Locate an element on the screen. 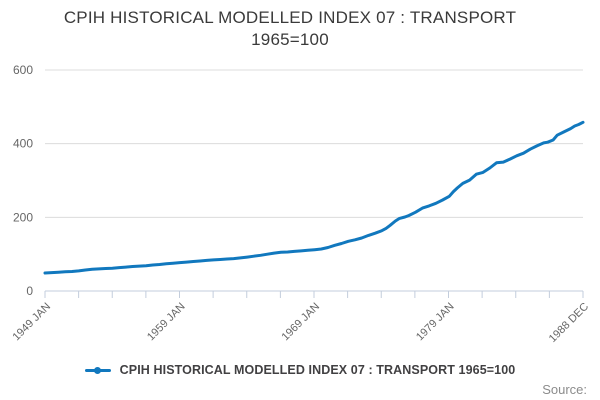 The width and height of the screenshot is (600, 400). y-tick-label: 0 is located at coordinates (29, 291).